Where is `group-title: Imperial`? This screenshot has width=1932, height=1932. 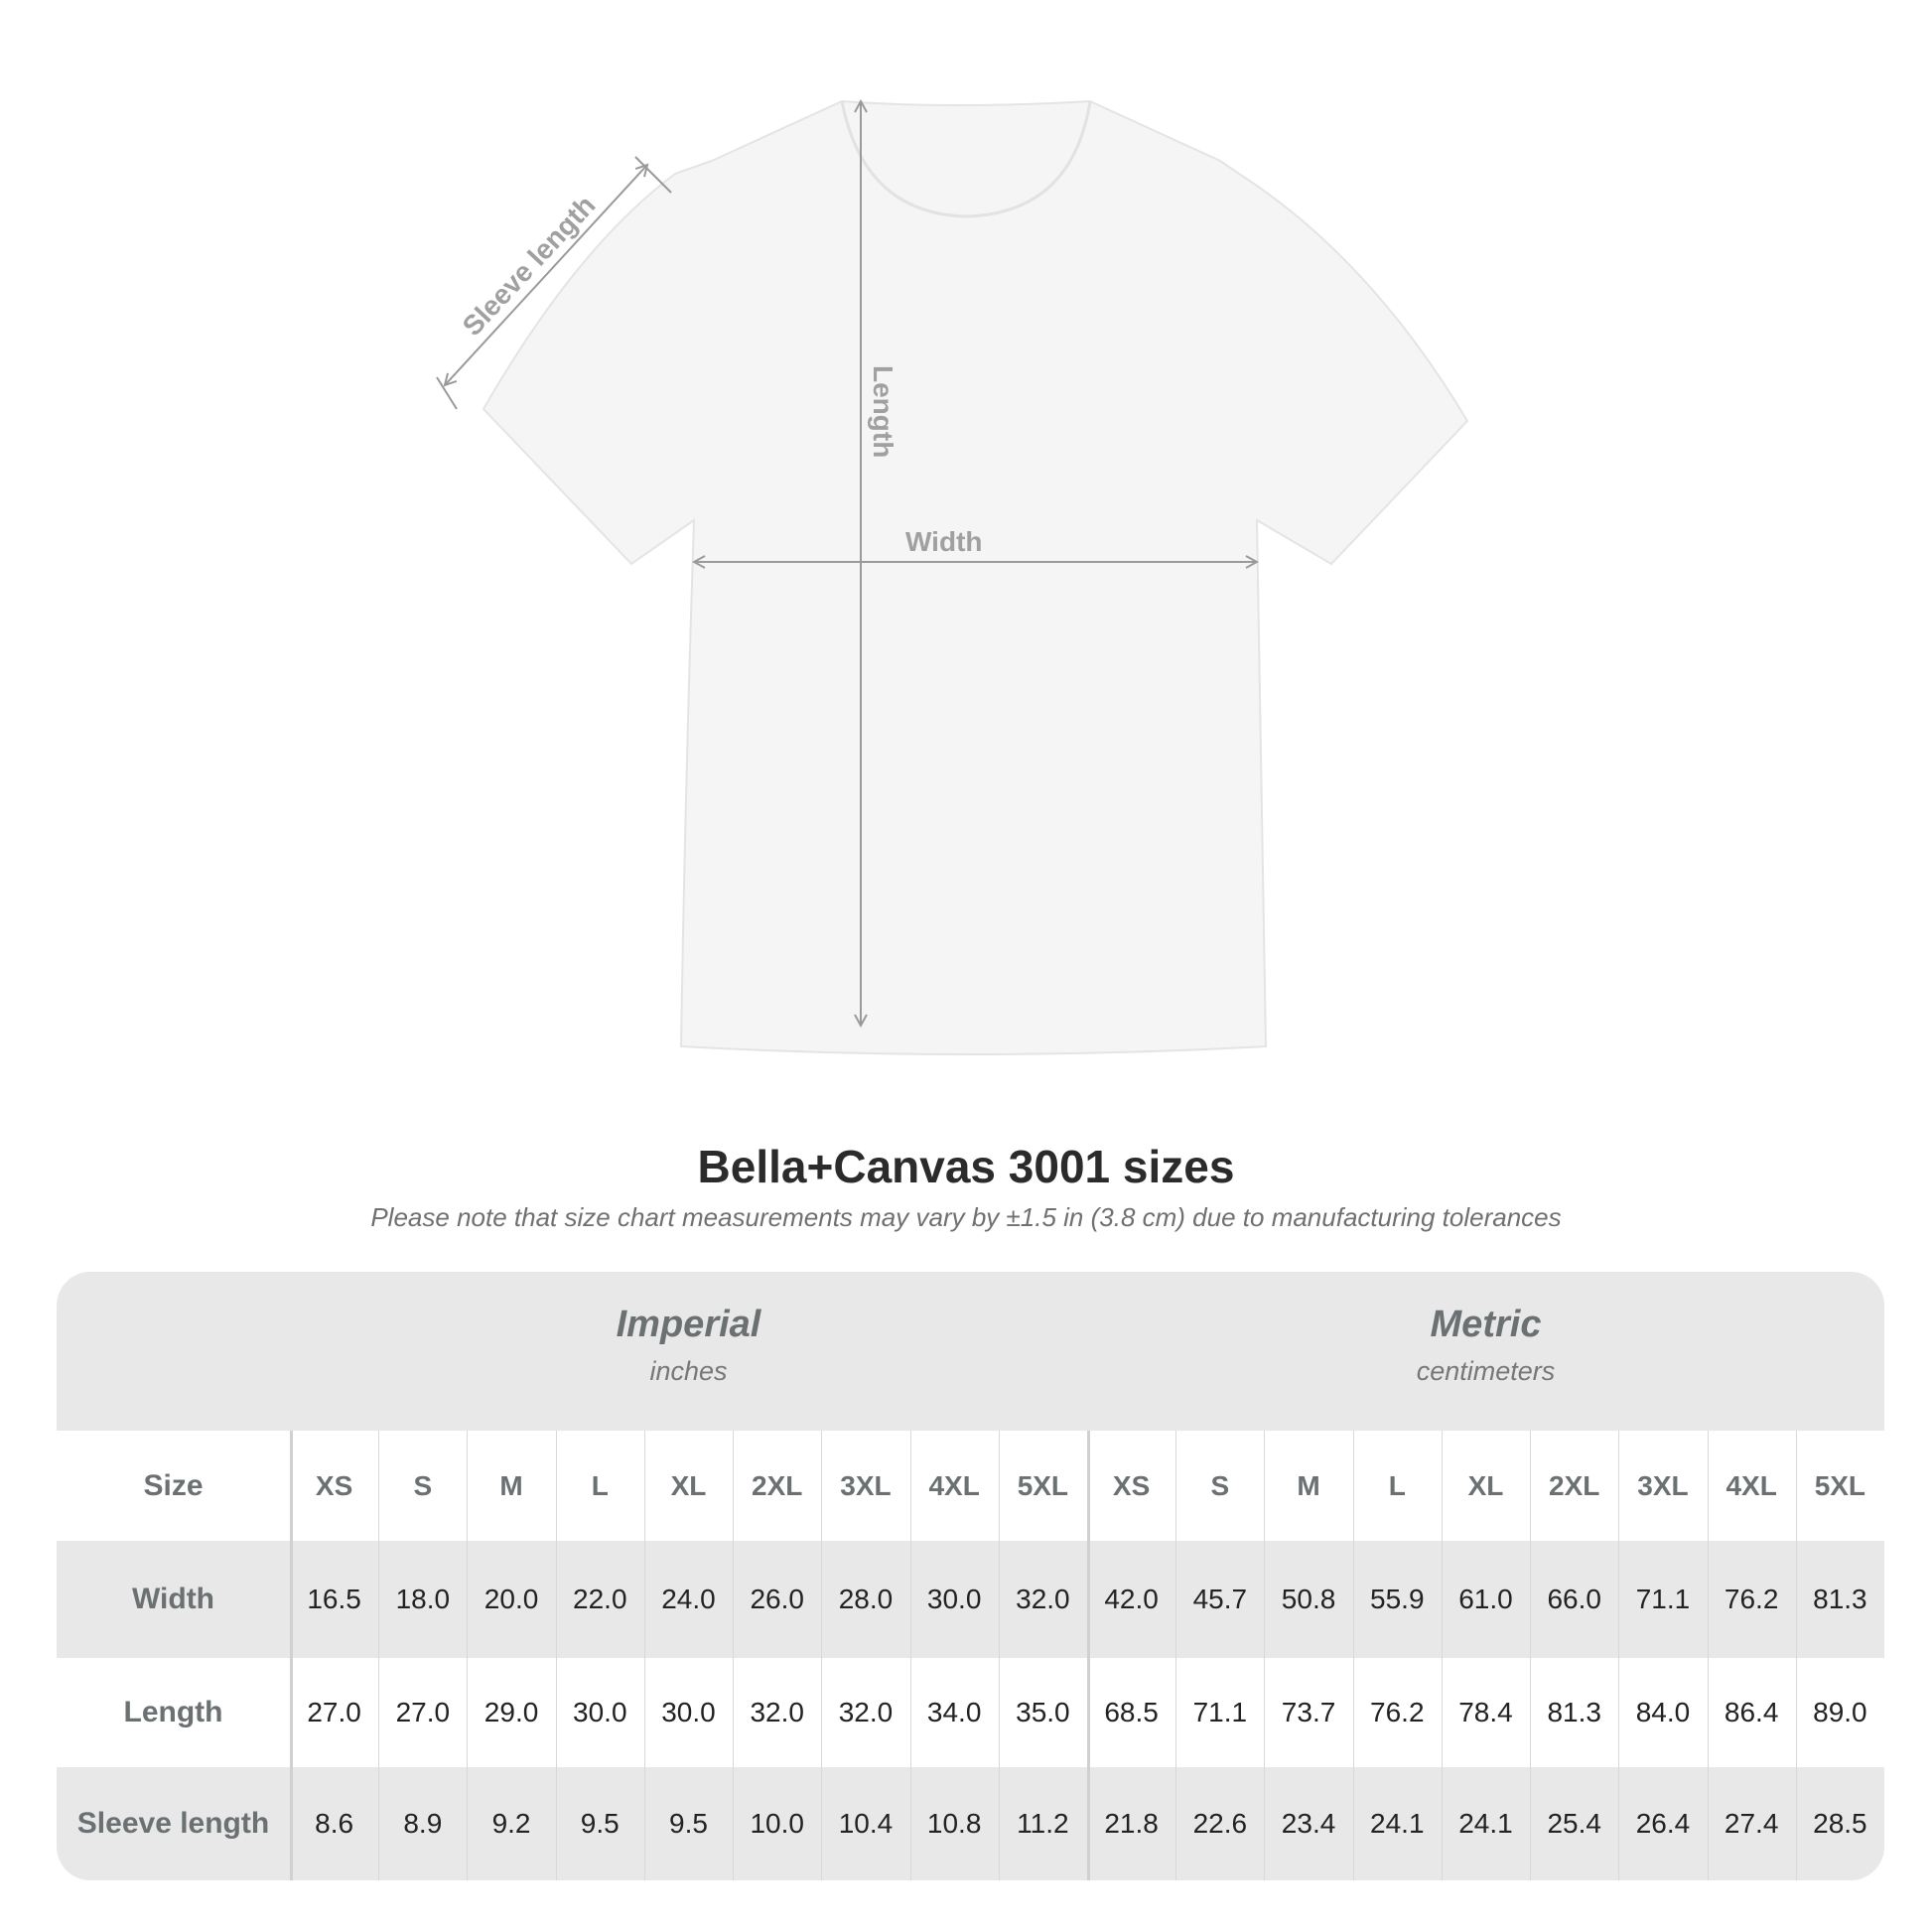 group-title: Imperial is located at coordinates (688, 1324).